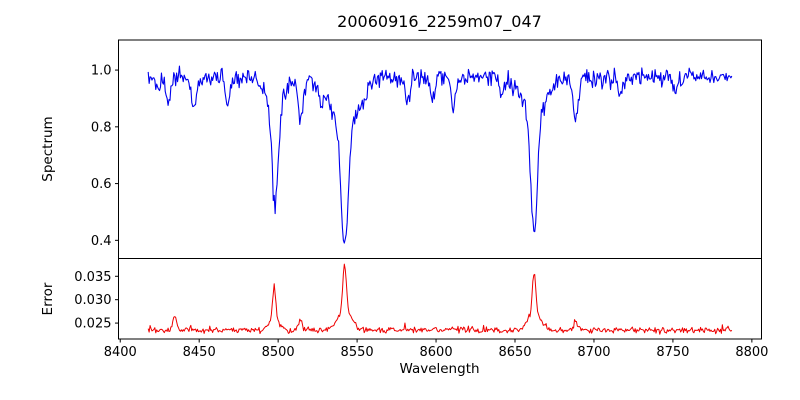 Image resolution: width=800 pixels, height=400 pixels. What do you see at coordinates (278, 352) in the screenshot?
I see `x-tick-label: 8500` at bounding box center [278, 352].